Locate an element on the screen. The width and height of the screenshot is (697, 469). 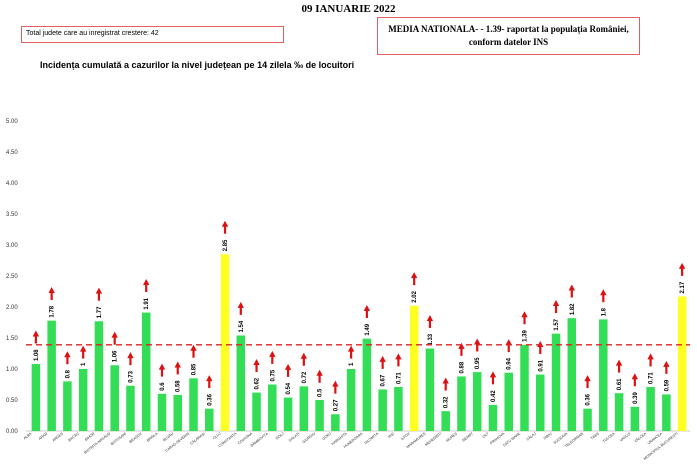
value-label: 0.59 is located at coordinates (667, 385).